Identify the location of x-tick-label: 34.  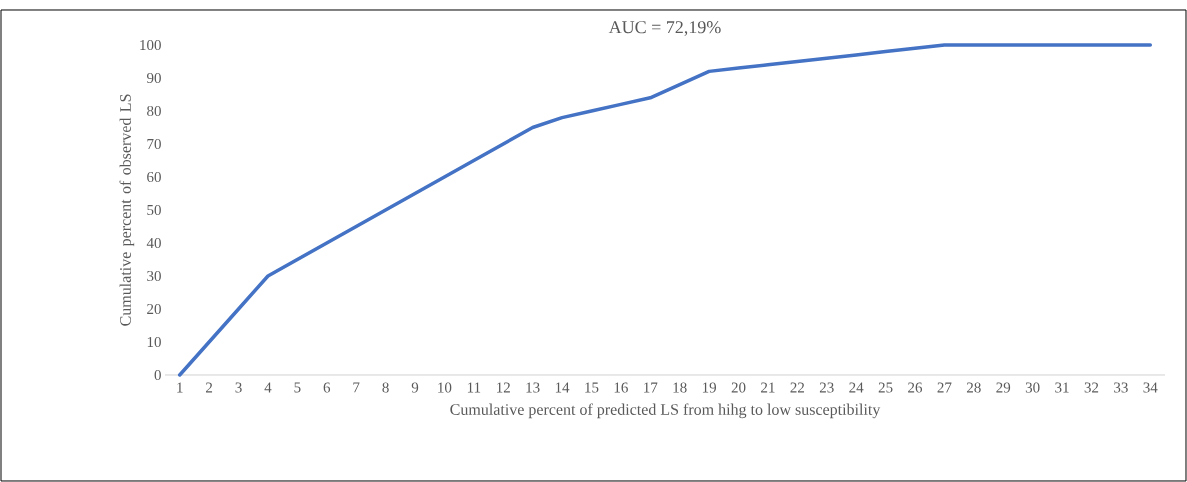
(1150, 387).